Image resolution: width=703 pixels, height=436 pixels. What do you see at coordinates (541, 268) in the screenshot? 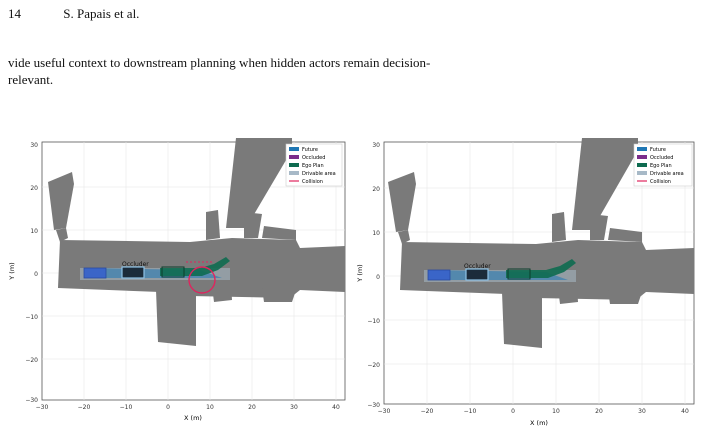
I see `ego-plan` at bounding box center [541, 268].